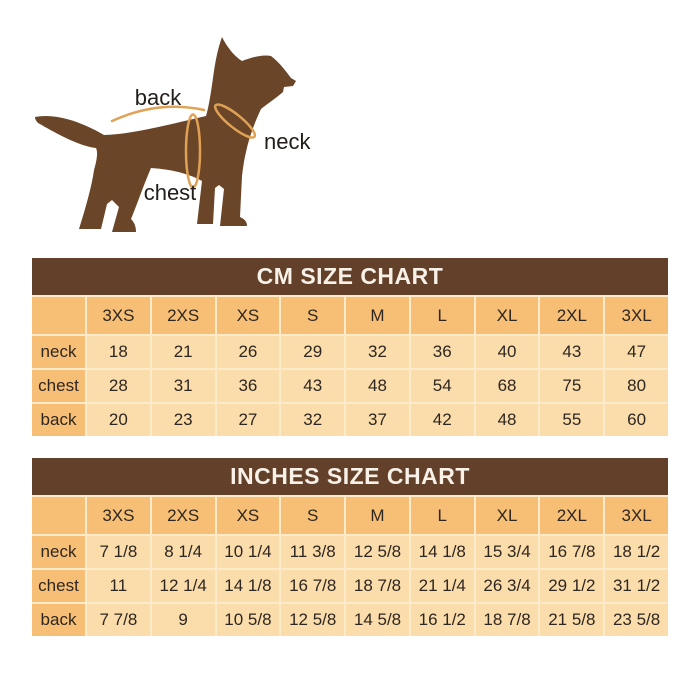 Image resolution: width=700 pixels, height=700 pixels. I want to click on value-cell: 60, so click(636, 420).